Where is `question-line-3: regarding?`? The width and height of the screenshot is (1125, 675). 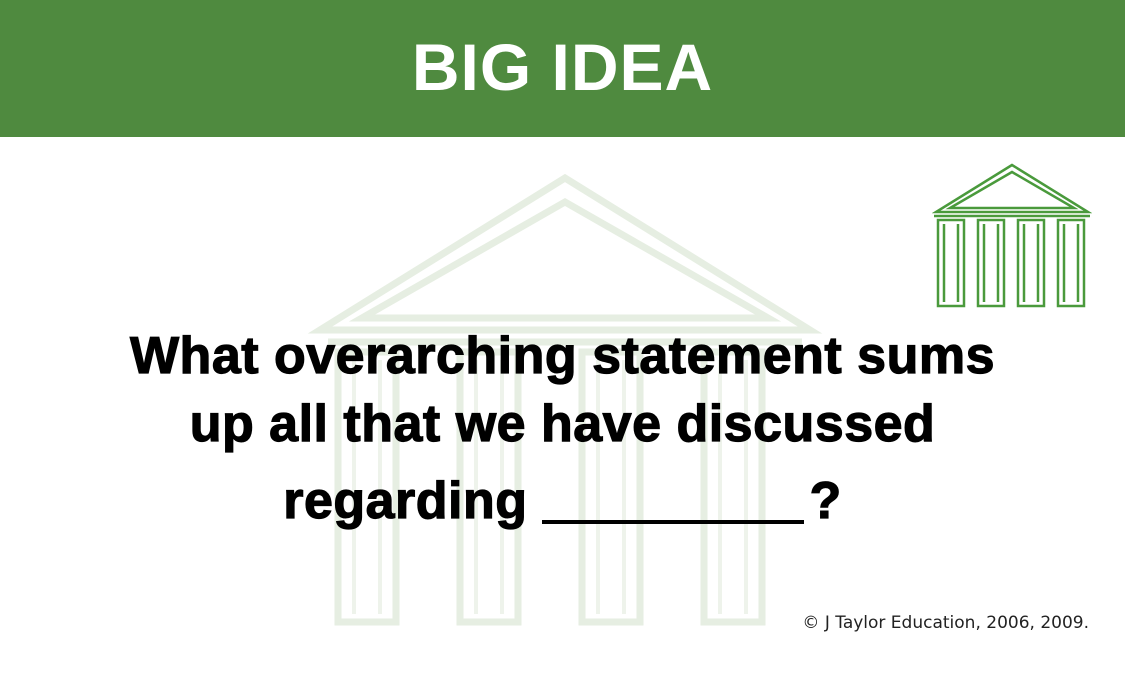 question-line-3: regarding? is located at coordinates (562, 496).